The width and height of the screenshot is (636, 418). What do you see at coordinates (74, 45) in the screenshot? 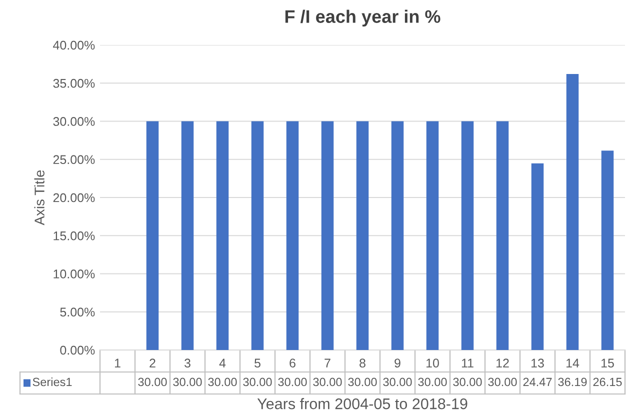
I see `y-tick-label: 40.00%` at bounding box center [74, 45].